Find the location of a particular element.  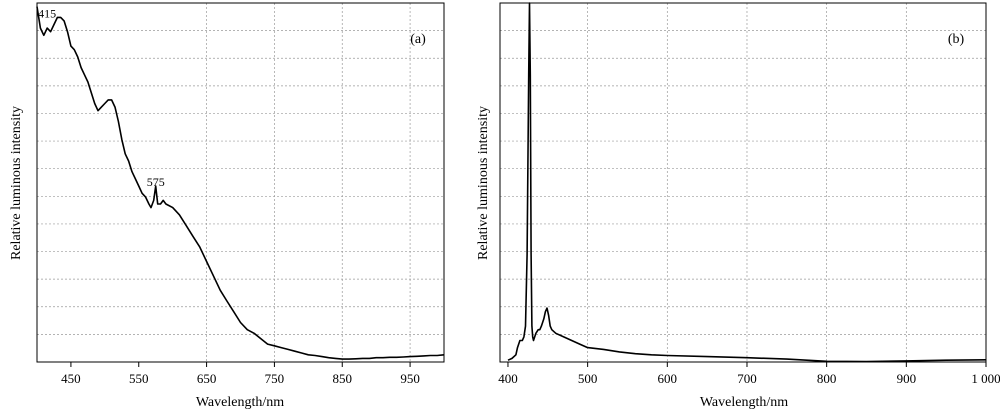

x-tick-label: 800 is located at coordinates (827, 378).